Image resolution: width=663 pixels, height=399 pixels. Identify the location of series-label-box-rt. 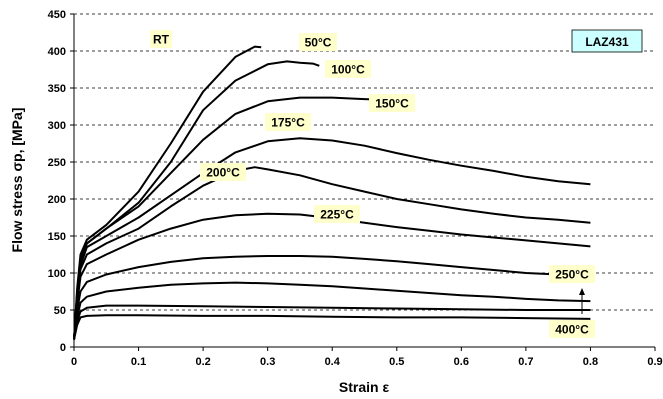
(161, 39).